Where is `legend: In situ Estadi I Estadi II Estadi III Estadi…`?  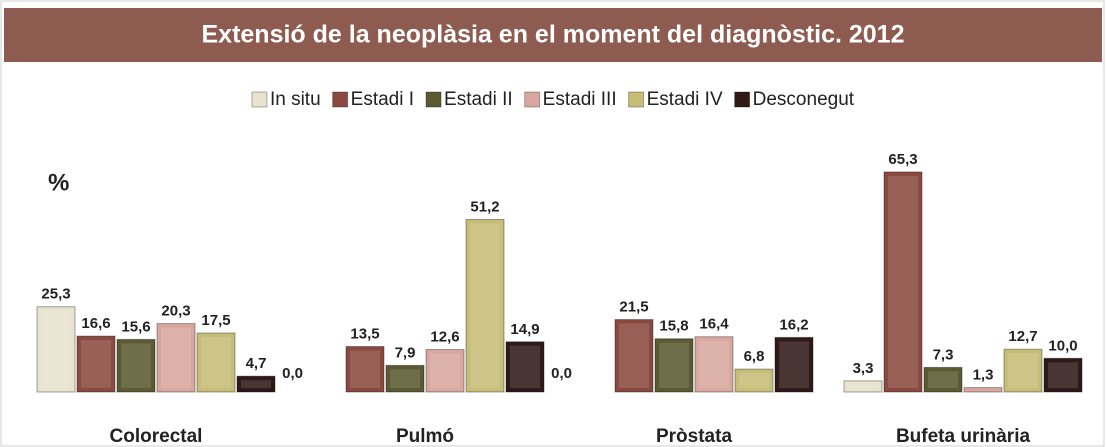 legend: In situ Estadi I Estadi II Estadi III Estadi… is located at coordinates (553, 99).